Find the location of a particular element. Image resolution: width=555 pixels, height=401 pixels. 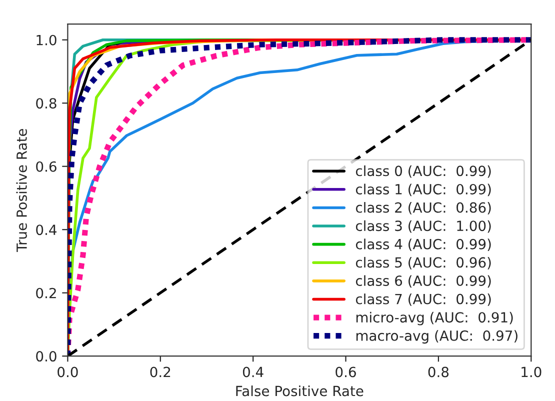

y-tick-label: 0.8 is located at coordinates (46, 103).